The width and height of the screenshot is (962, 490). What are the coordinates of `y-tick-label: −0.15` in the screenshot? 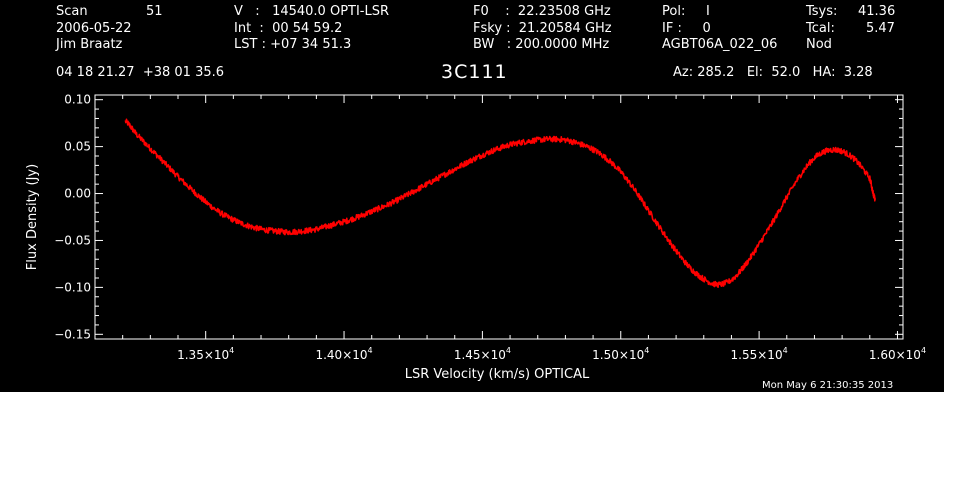 It's located at (72, 334).